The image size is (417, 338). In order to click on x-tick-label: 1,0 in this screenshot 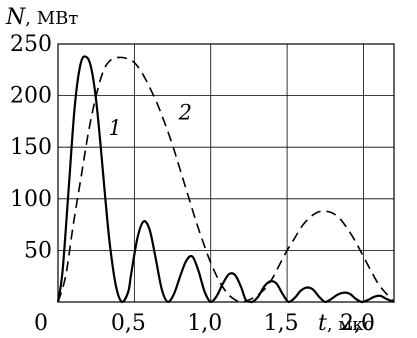, I will do `click(204, 323)`.